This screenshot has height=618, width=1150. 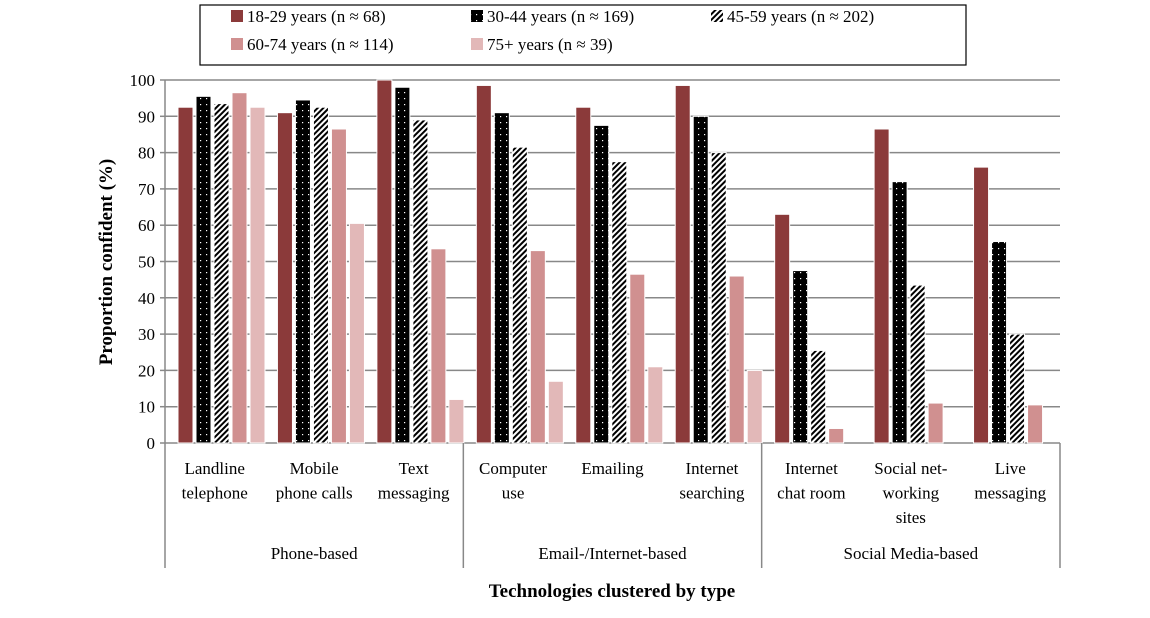 I want to click on y-tick-label: 80, so click(x=146, y=153).